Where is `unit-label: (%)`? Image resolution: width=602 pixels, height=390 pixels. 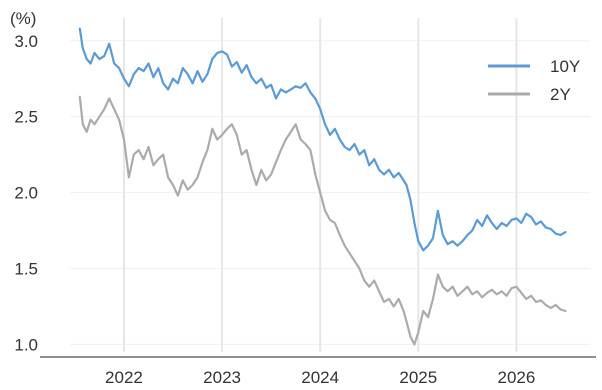
unit-label: (%) is located at coordinates (23, 18).